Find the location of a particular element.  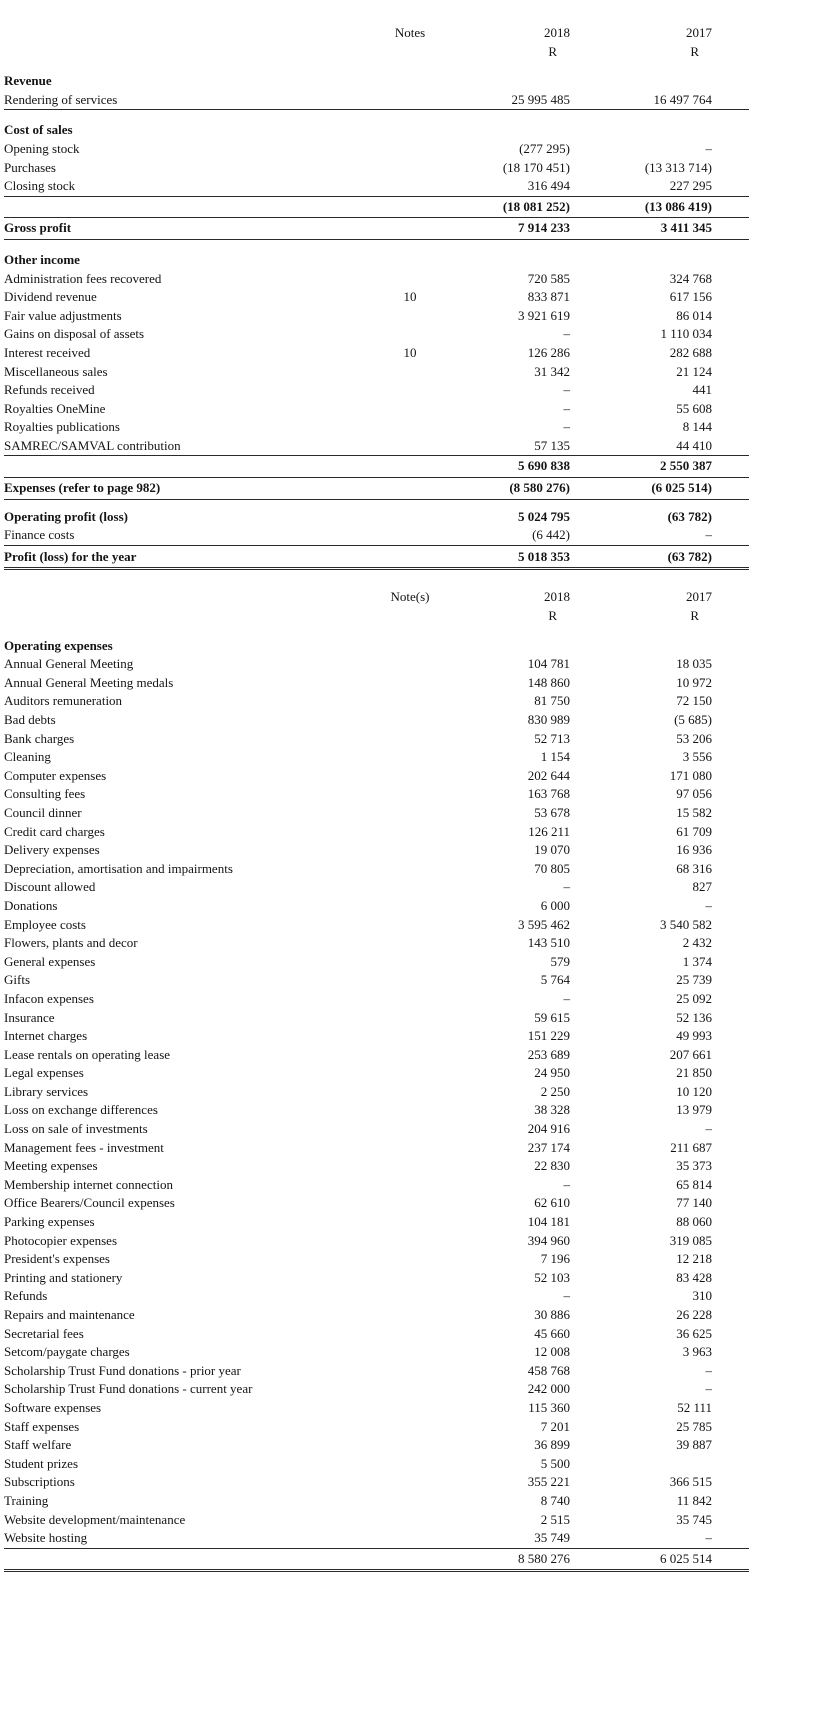

operating-expenses-row: Legal expenses 24 950 21 850 is located at coordinates (376, 1073).